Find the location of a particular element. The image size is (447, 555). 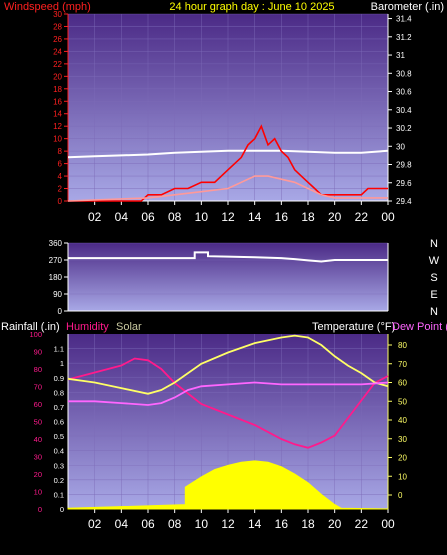

panel3-x-tick-label: 04 is located at coordinates (122, 524).